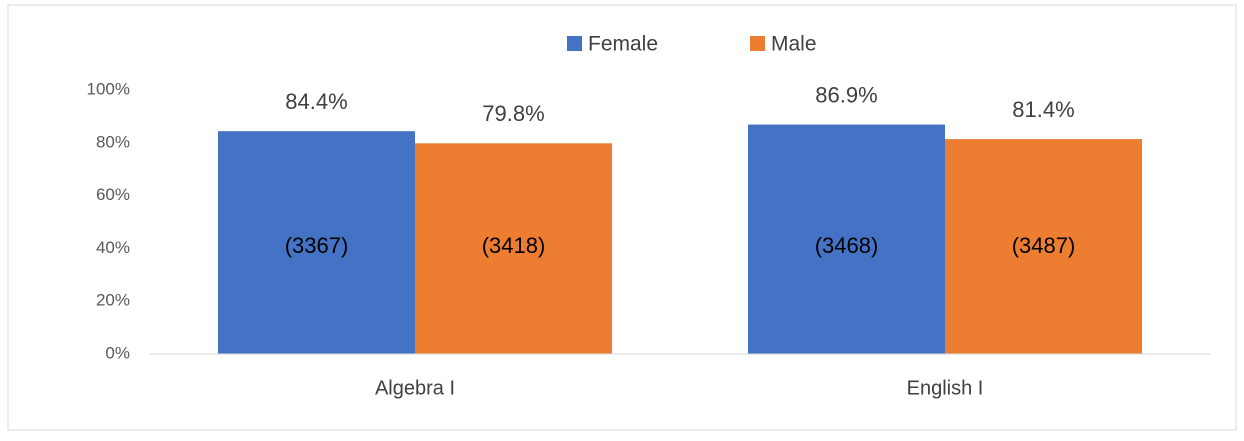 Image resolution: width=1244 pixels, height=441 pixels. What do you see at coordinates (415, 388) in the screenshot?
I see `x-tick-label: Algebra I` at bounding box center [415, 388].